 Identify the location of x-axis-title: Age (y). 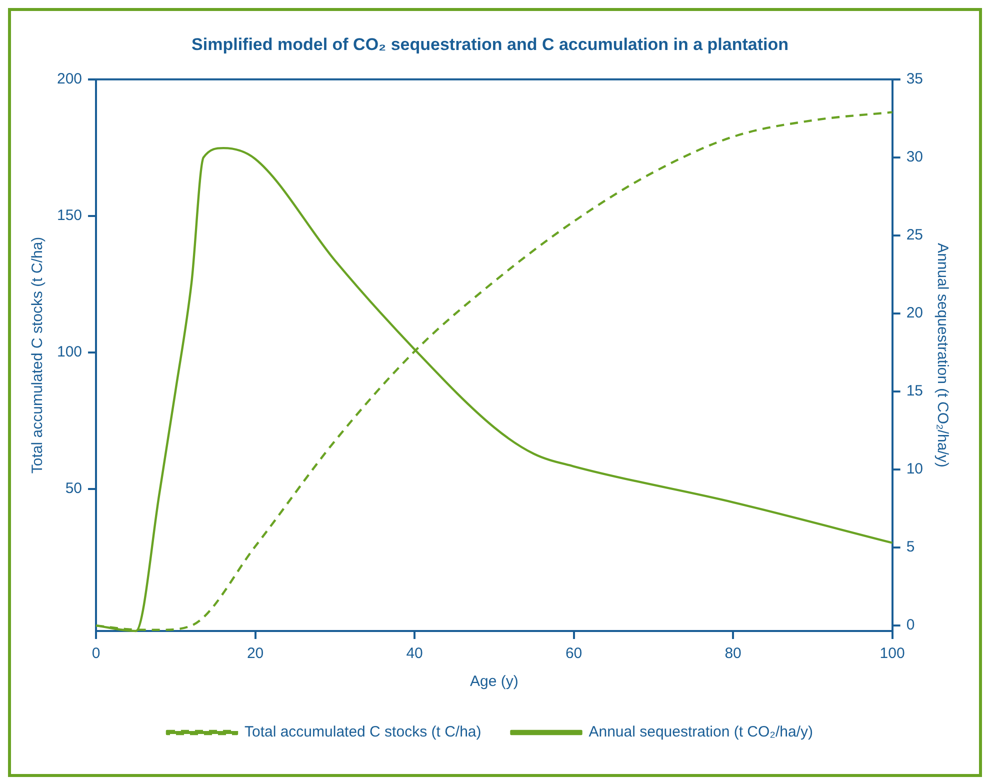
(494, 681).